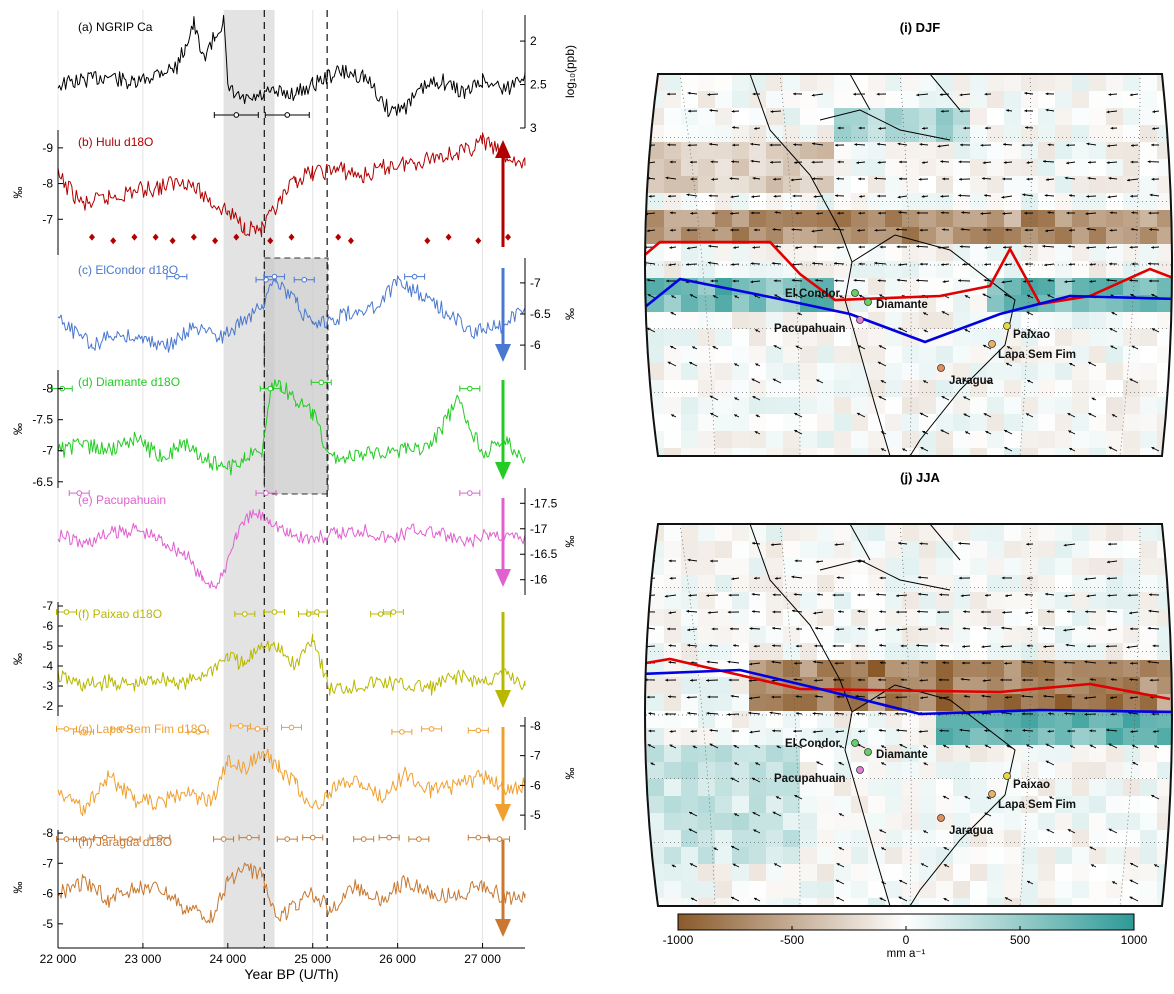  I want to click on site-marker, so click(860, 770).